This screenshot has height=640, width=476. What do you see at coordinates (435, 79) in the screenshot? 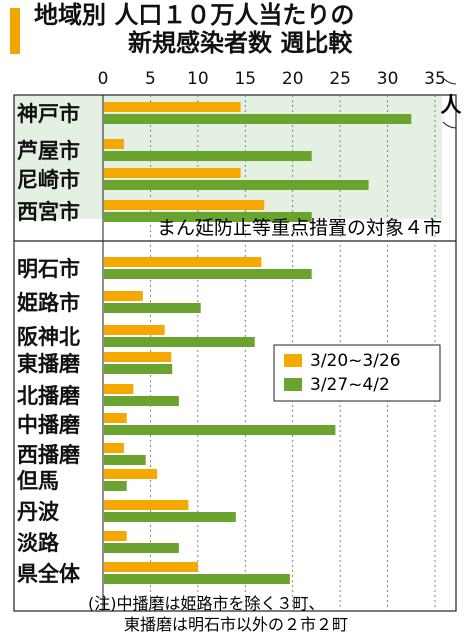
I see `x-tick-label: 35` at bounding box center [435, 79].